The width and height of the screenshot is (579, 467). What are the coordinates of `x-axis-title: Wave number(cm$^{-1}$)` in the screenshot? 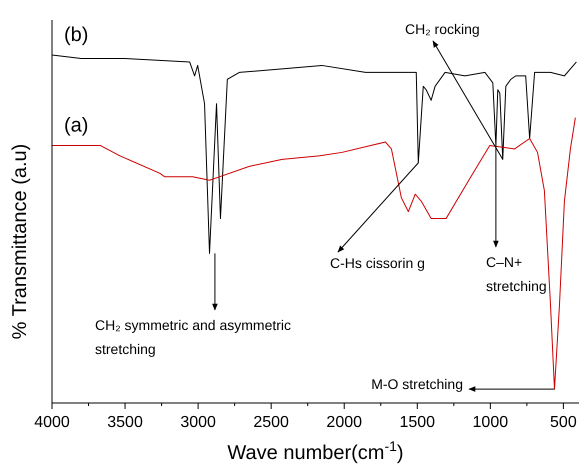 It's located at (315, 451).